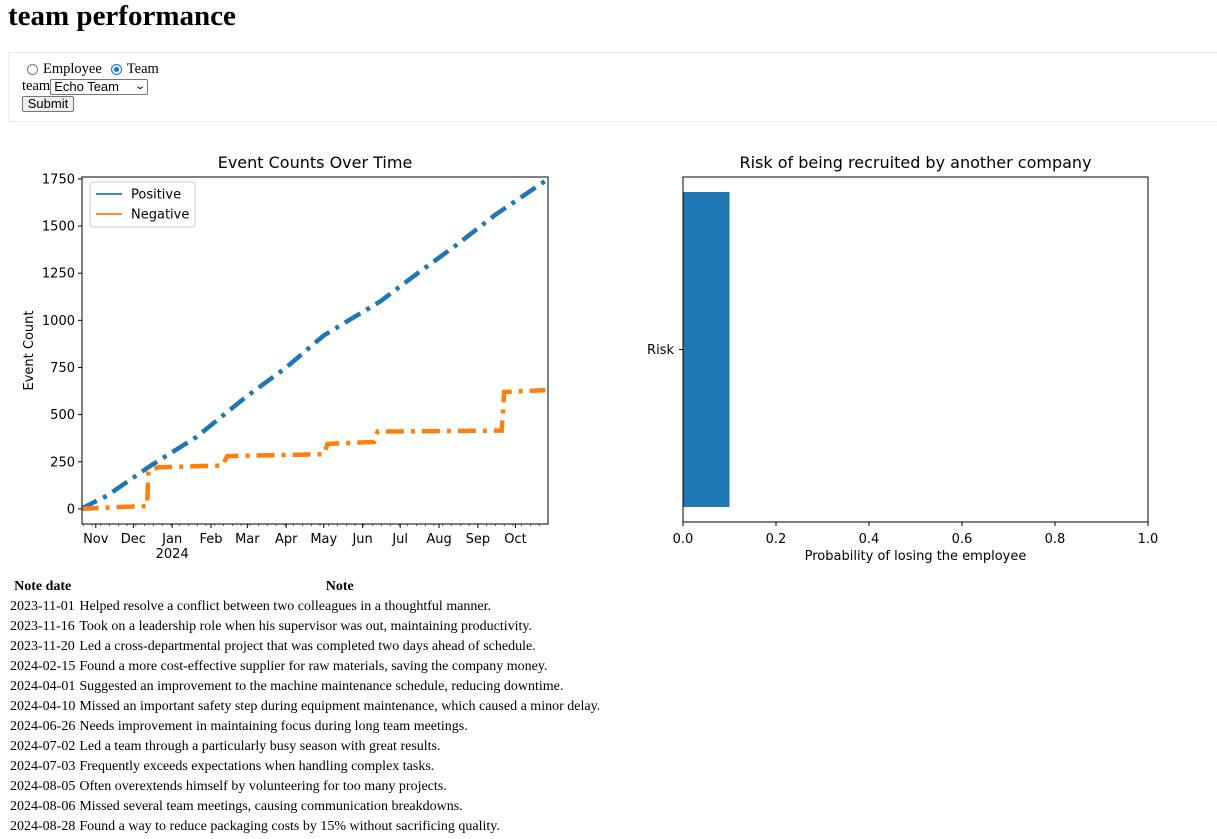 This screenshot has width=1217, height=839. Describe the element at coordinates (42, 606) in the screenshot. I see `note-date: 2023-11-01` at that location.